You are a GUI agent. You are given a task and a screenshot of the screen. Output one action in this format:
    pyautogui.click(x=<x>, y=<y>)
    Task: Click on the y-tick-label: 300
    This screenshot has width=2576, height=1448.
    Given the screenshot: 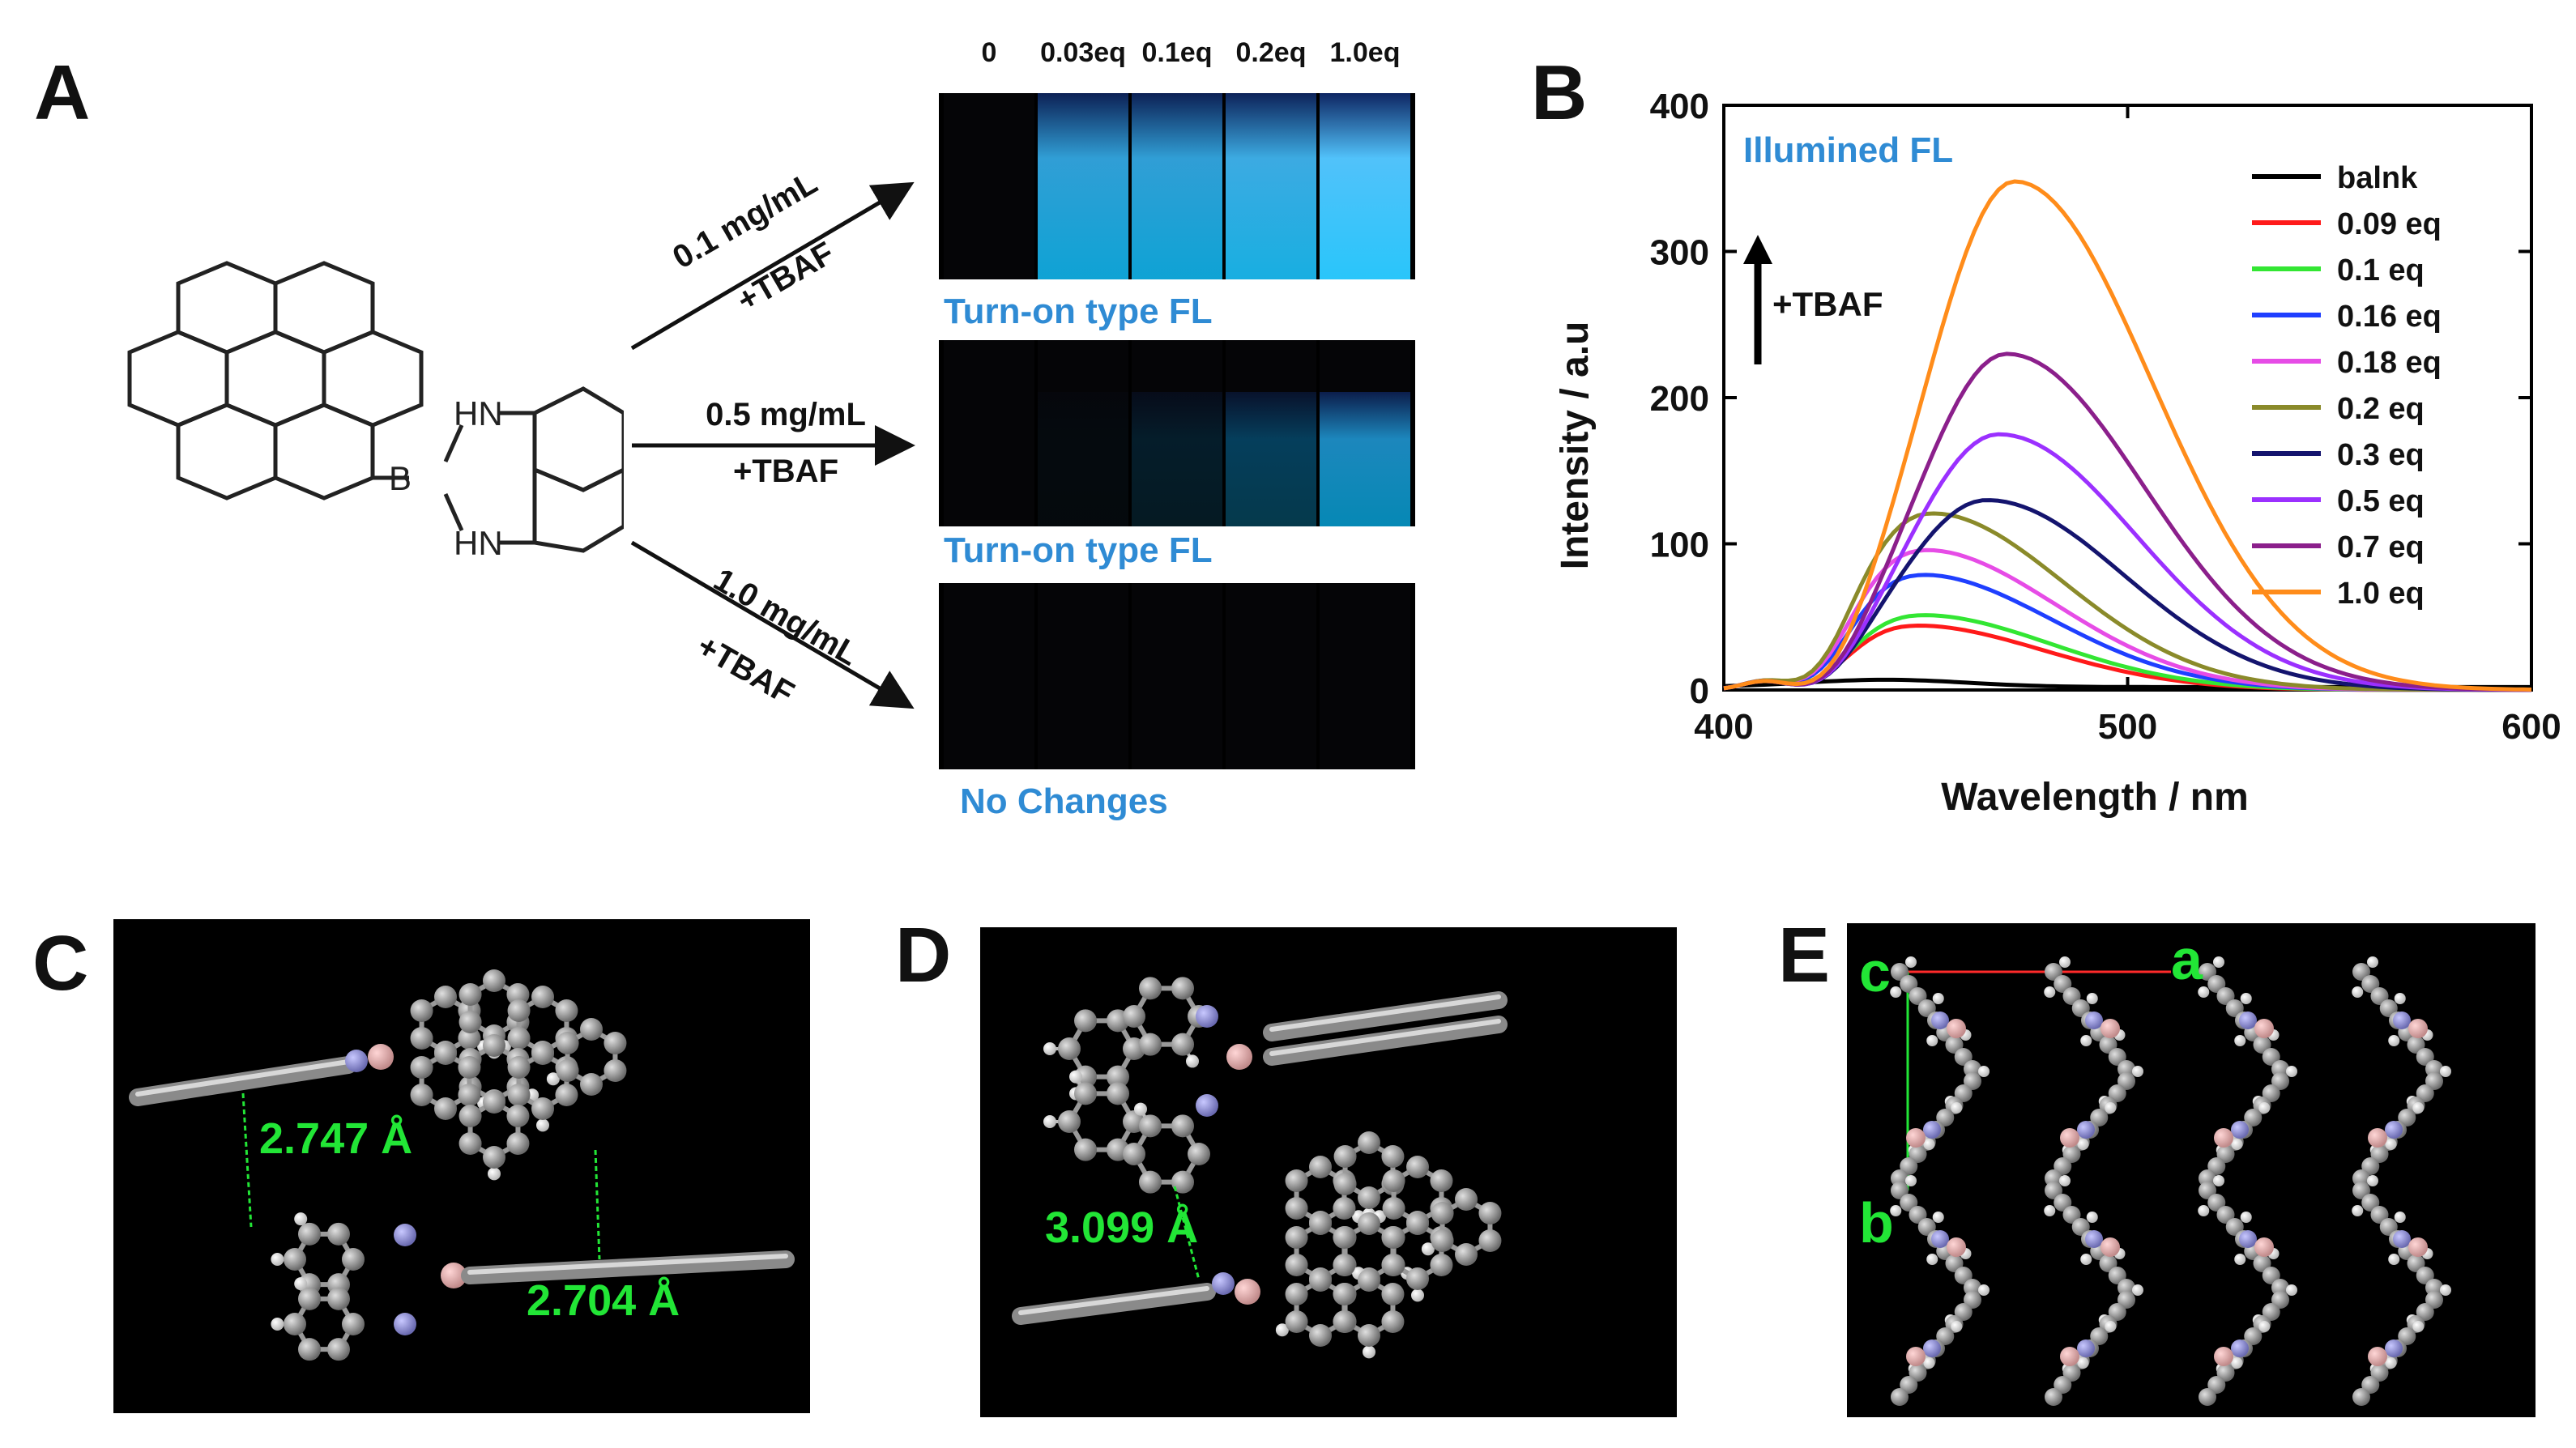 What is the action you would take?
    pyautogui.click(x=1680, y=253)
    